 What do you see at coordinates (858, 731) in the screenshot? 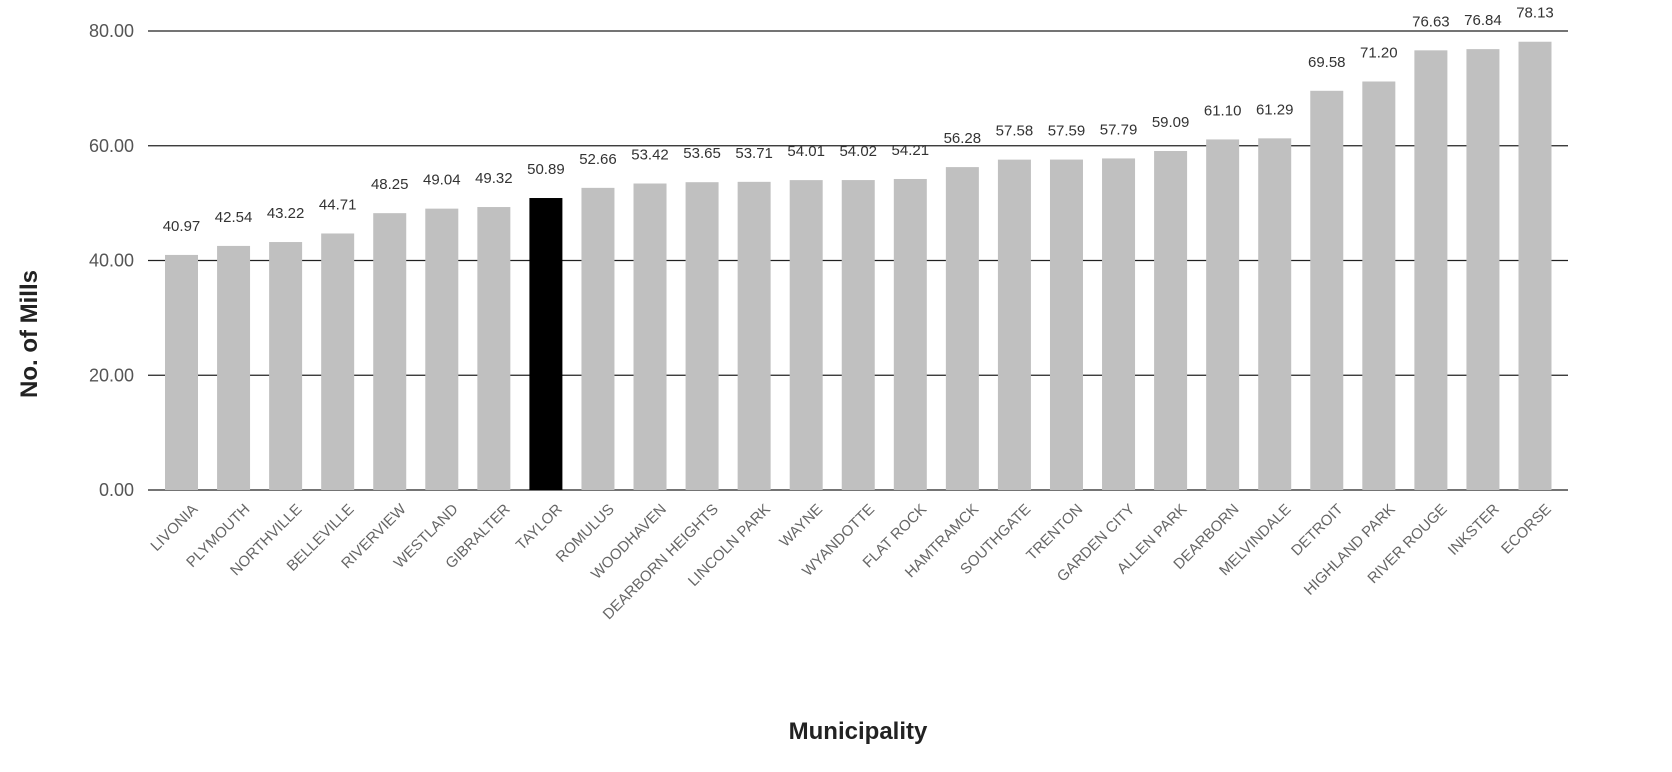
I see `x-axis-title: Municipality` at bounding box center [858, 731].